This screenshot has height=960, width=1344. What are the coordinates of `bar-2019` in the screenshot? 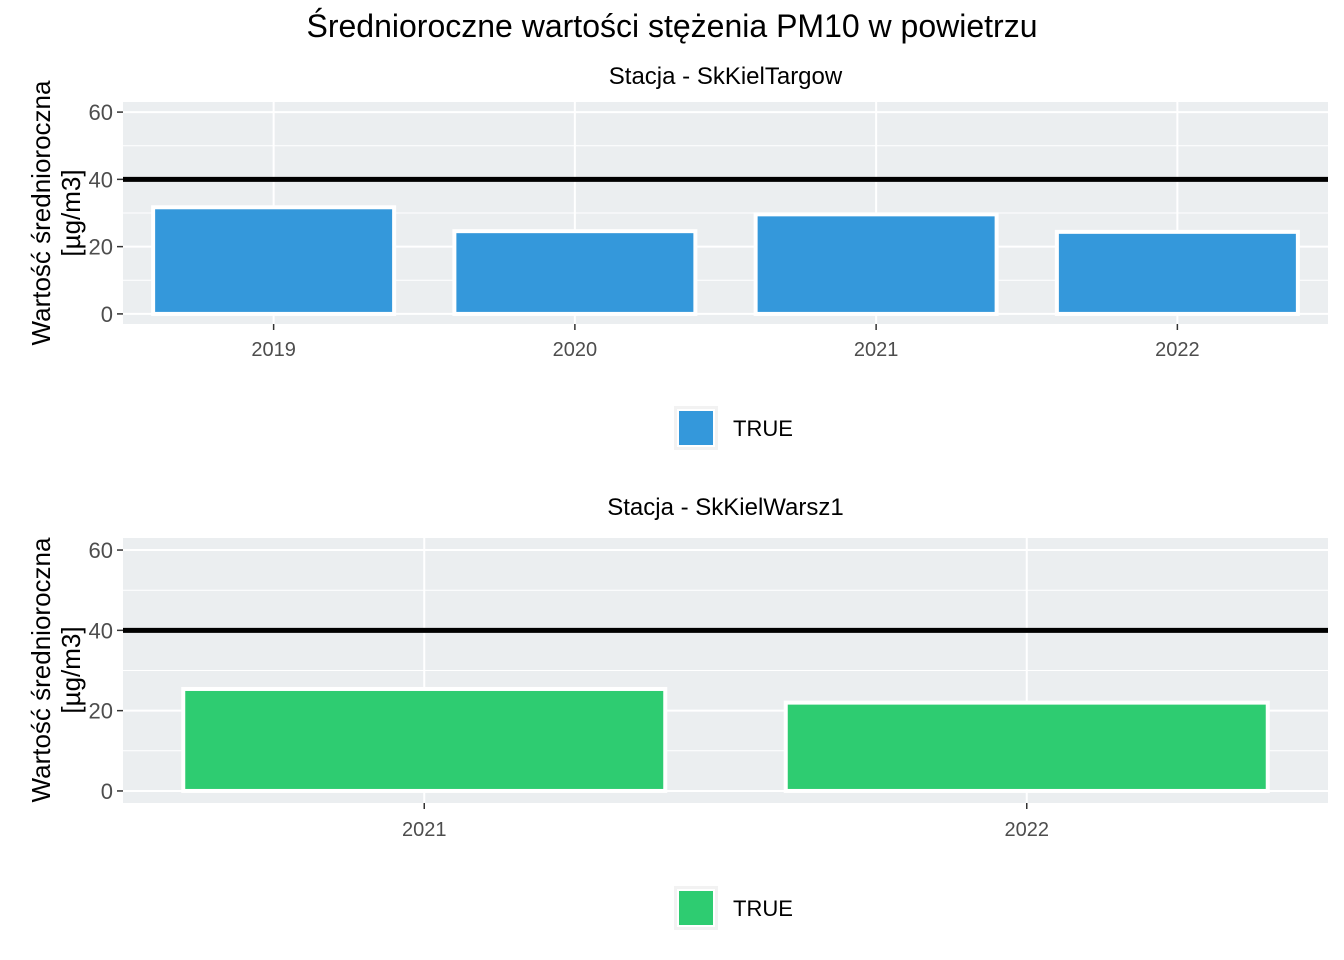 It's located at (274, 260).